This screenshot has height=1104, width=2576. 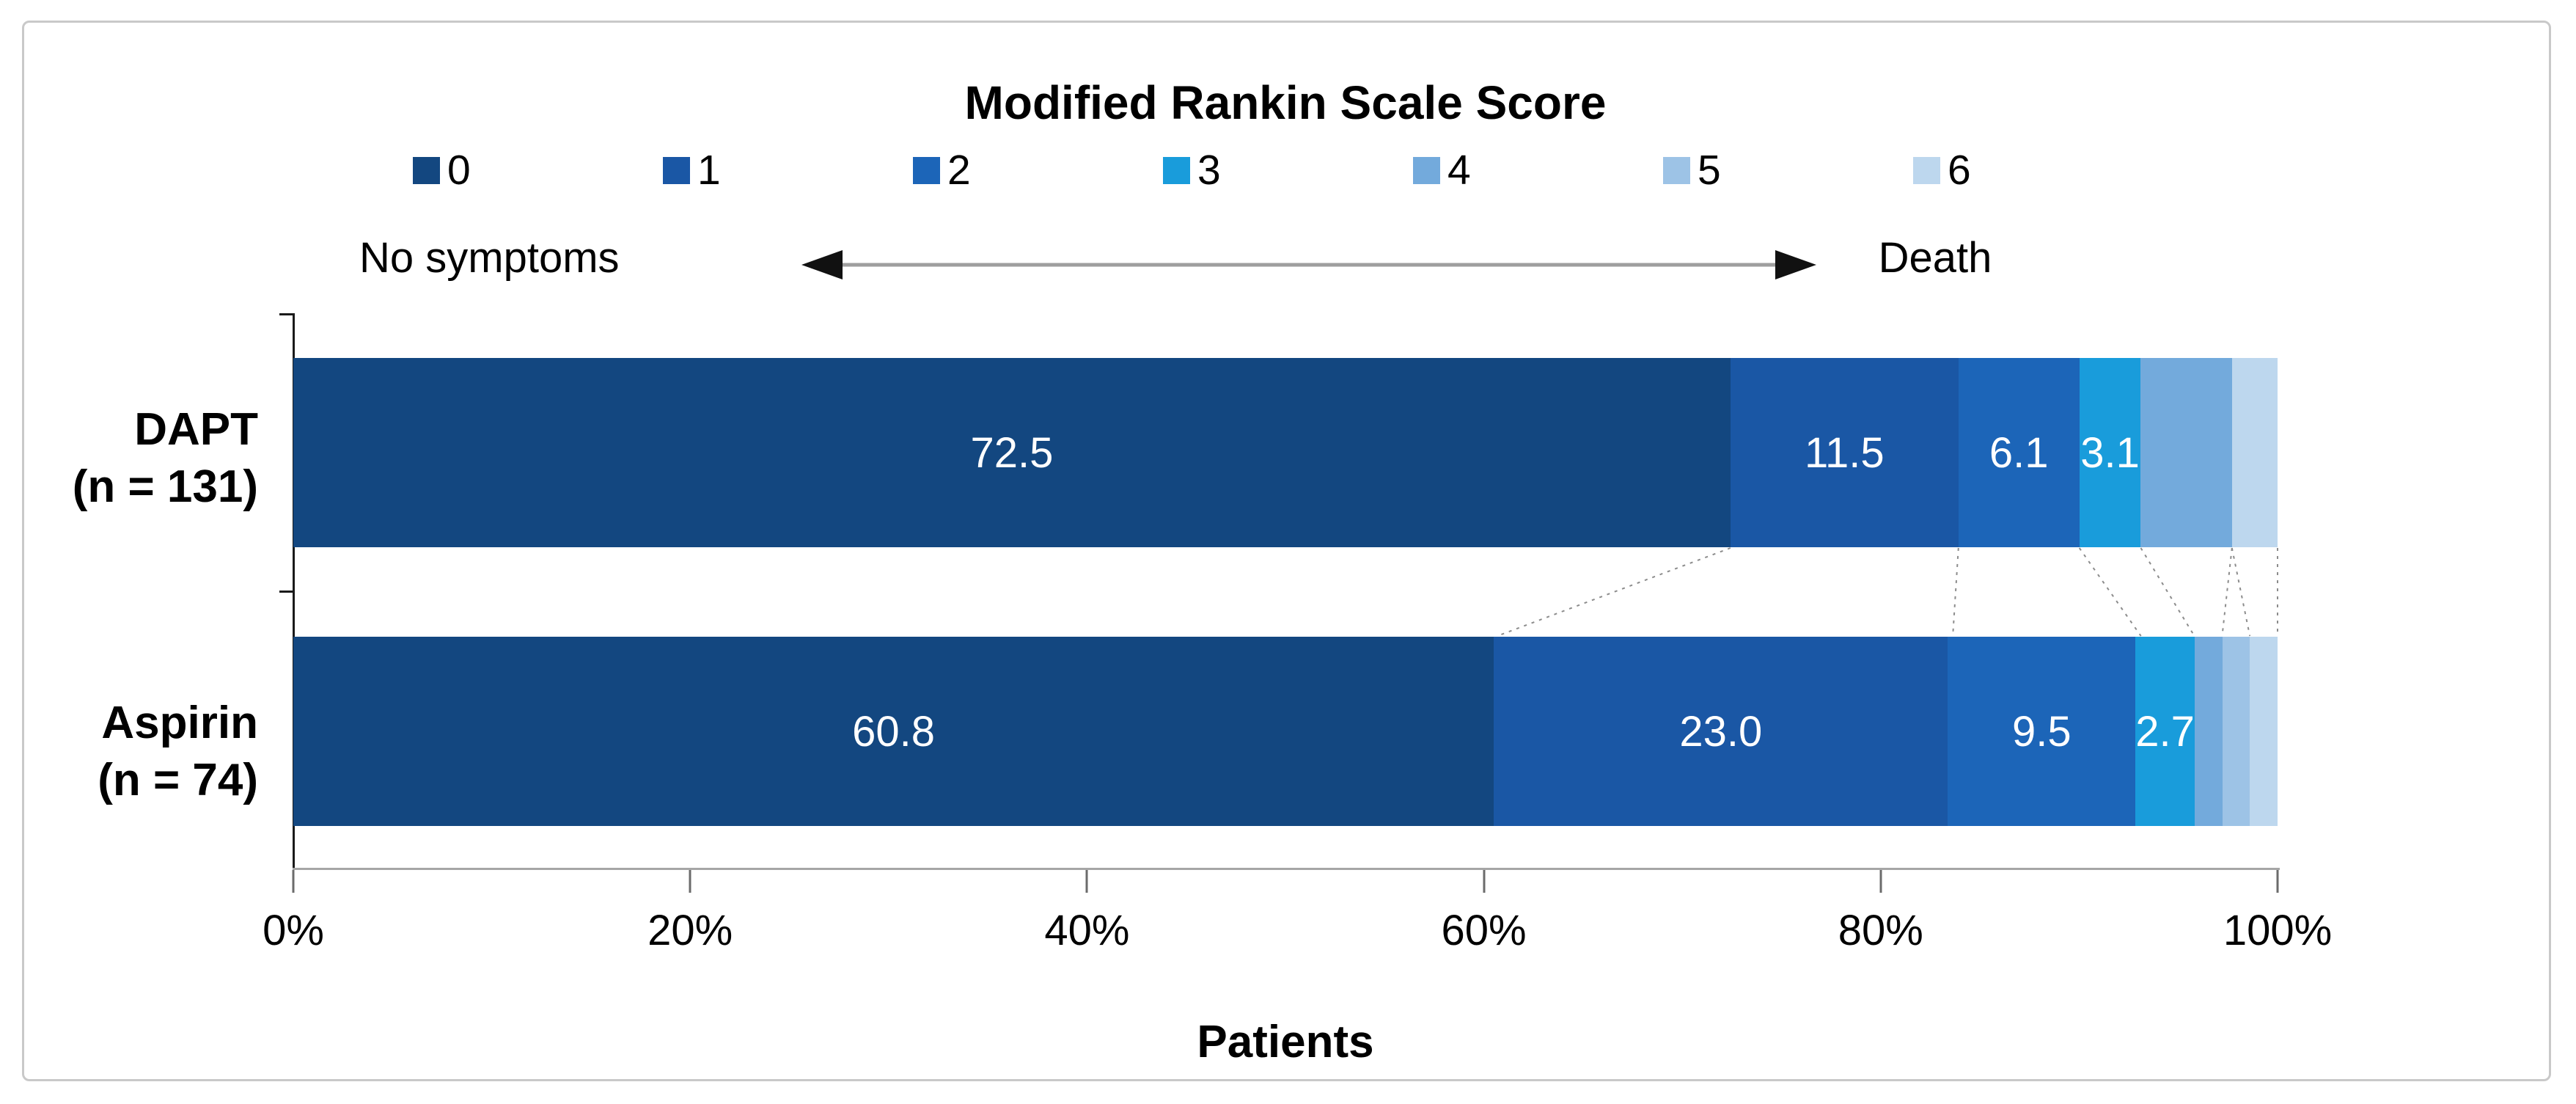 I want to click on segment-mrs-1: 23.0, so click(x=1721, y=732).